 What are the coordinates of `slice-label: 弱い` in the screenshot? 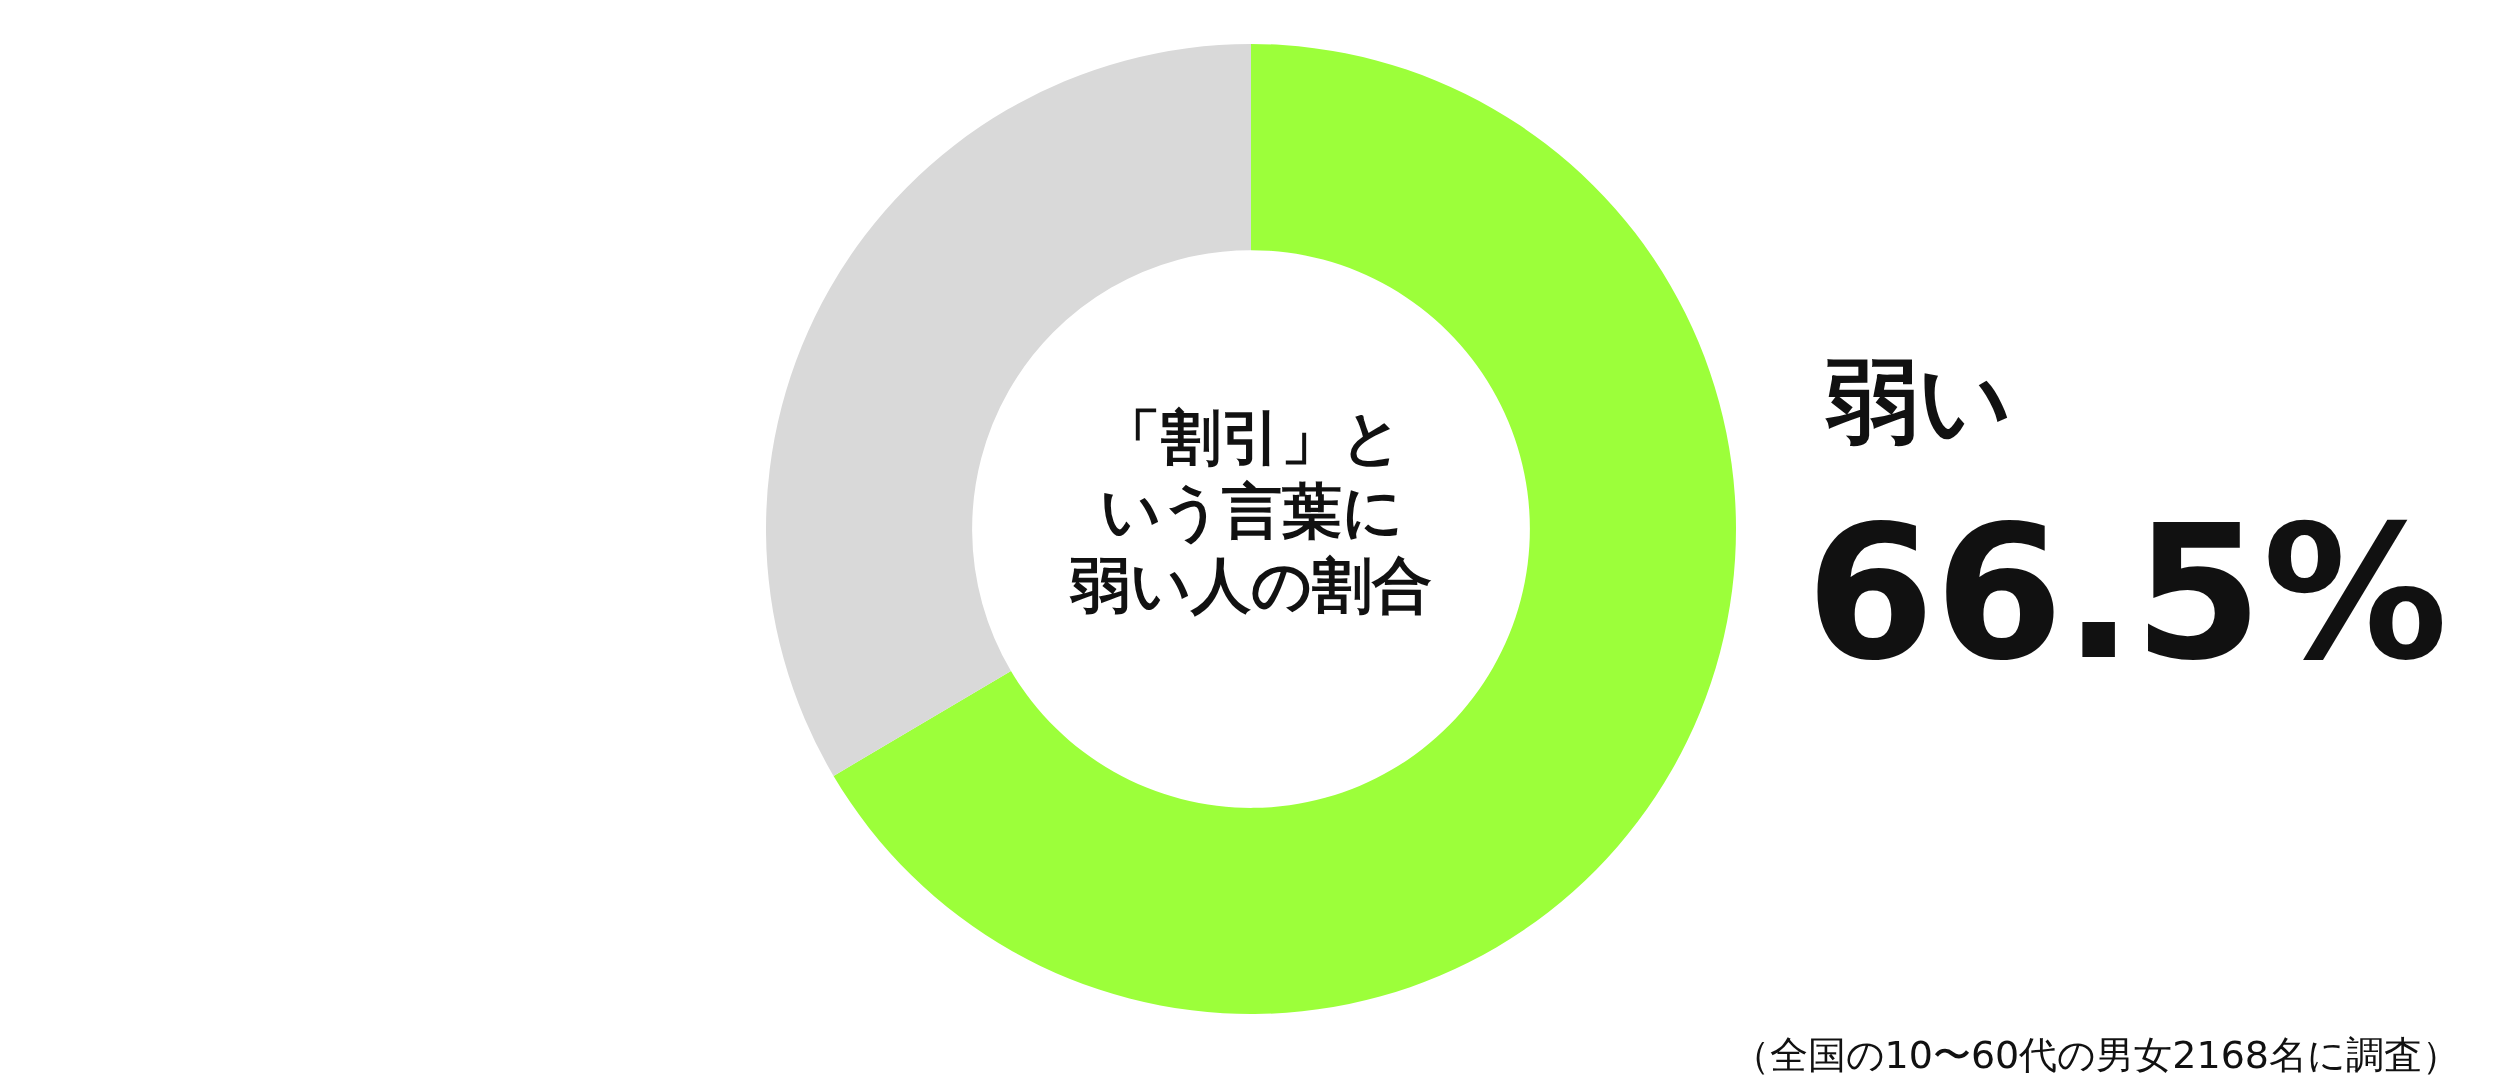 It's located at (1918, 401).